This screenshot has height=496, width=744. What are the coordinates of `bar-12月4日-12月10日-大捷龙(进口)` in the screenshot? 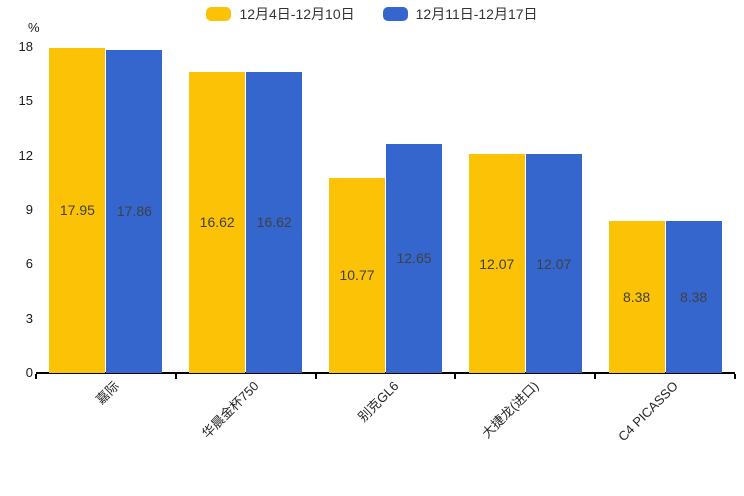 It's located at (496, 263).